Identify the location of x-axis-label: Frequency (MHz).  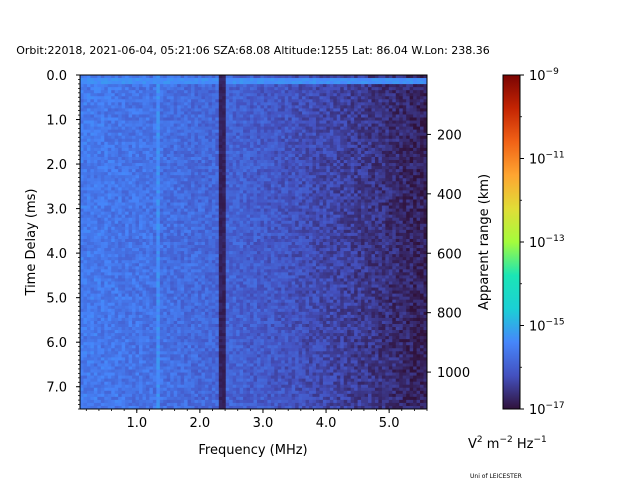
(252, 450).